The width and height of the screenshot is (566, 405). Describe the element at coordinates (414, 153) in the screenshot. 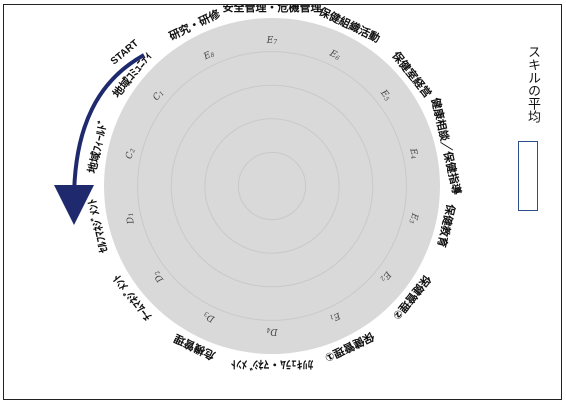

I see `axis-code-e4: E4` at that location.